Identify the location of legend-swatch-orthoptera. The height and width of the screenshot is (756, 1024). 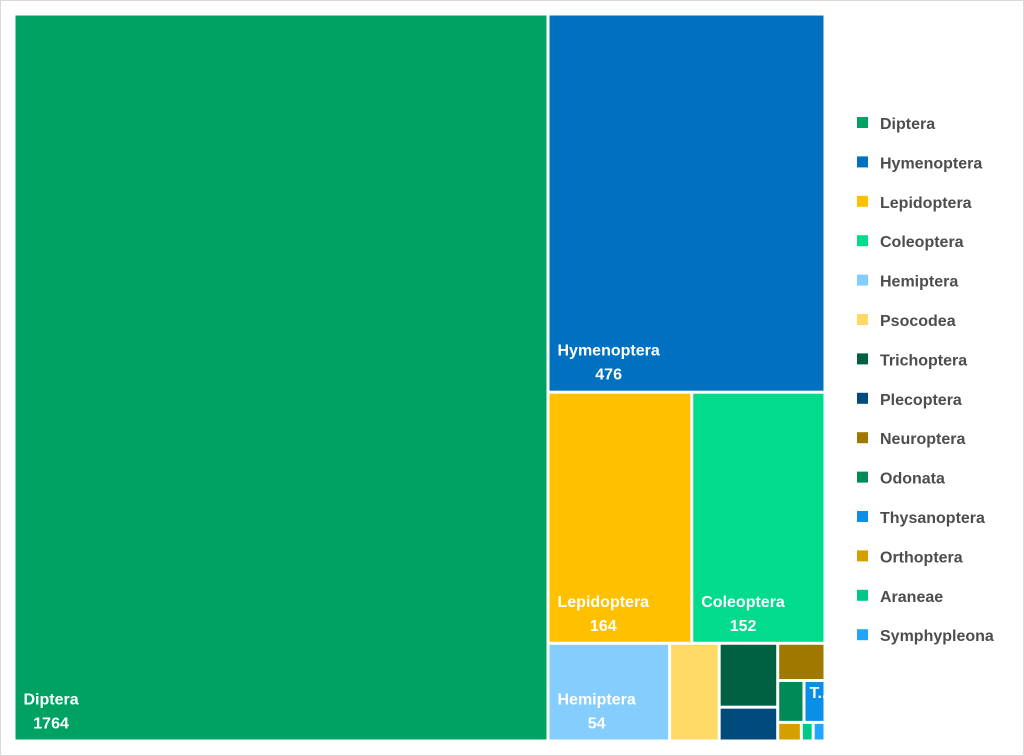
(862, 556).